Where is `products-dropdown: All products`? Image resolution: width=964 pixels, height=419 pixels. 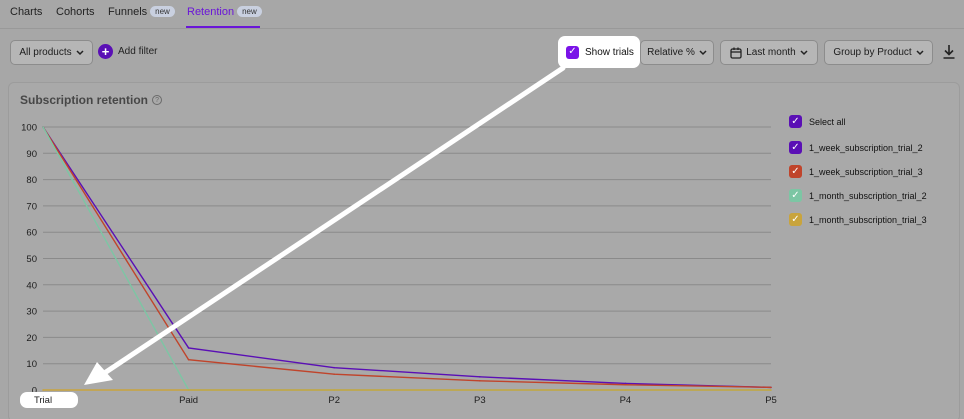 products-dropdown: All products is located at coordinates (51, 52).